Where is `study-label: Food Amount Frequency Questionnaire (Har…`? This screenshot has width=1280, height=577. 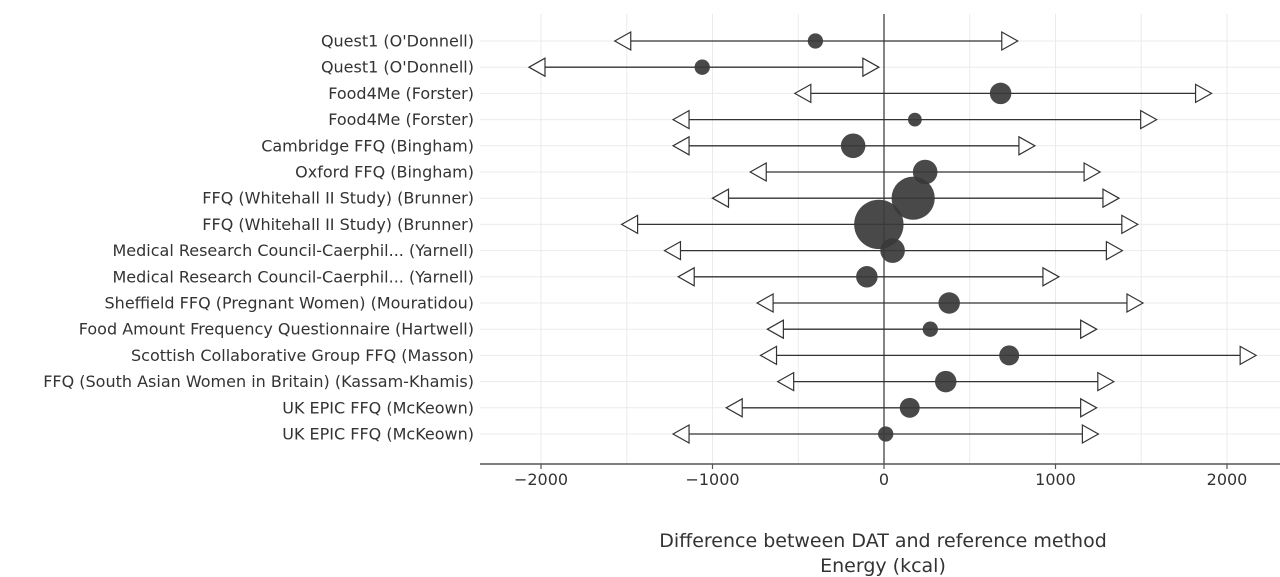
study-label: Food Amount Frequency Questionnaire (Har… is located at coordinates (276, 329).